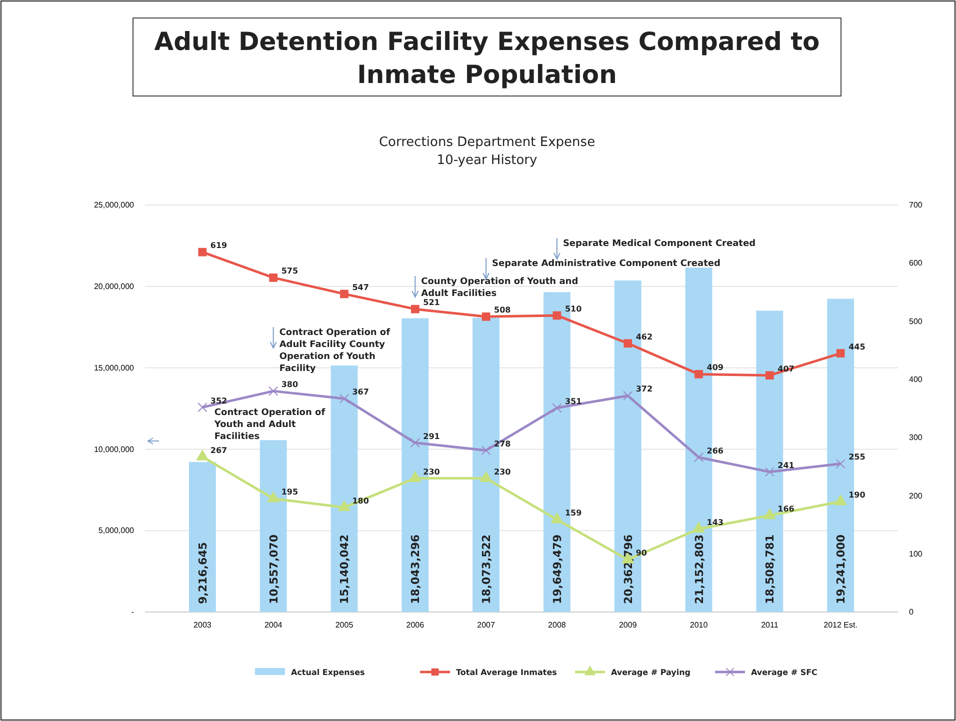 The image size is (956, 721). Describe the element at coordinates (841, 569) in the screenshot. I see `data-label: 19,241,000` at that location.